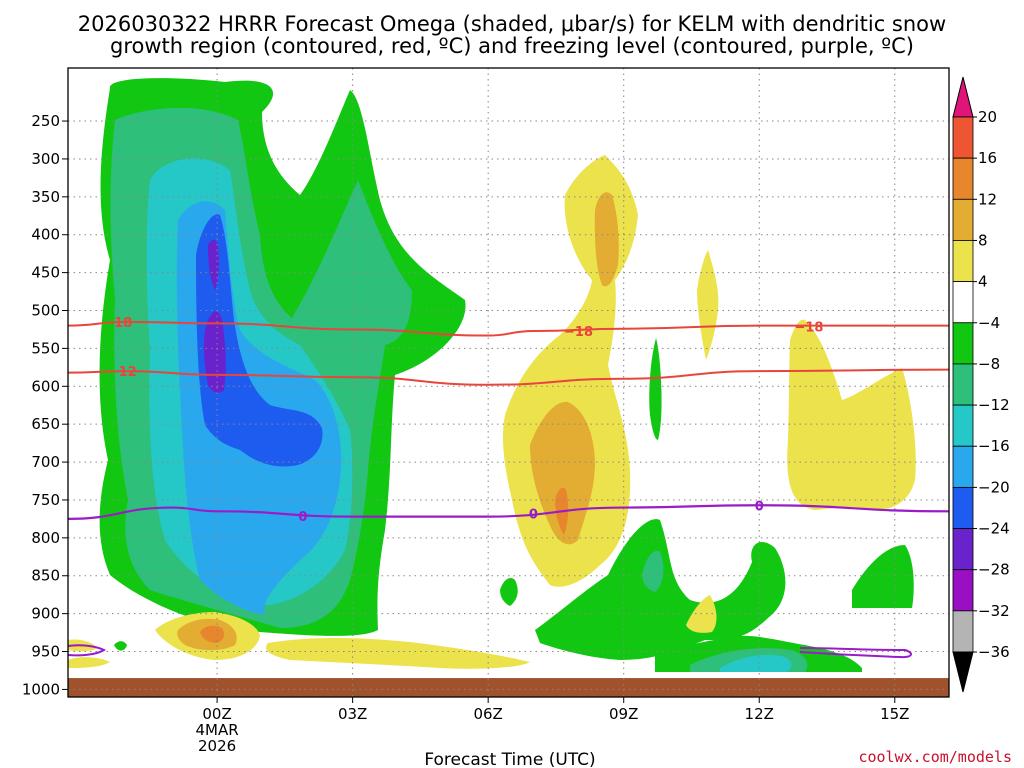  What do you see at coordinates (509, 759) in the screenshot?
I see `x-axis-label: Forecast Time (UTC)` at bounding box center [509, 759].